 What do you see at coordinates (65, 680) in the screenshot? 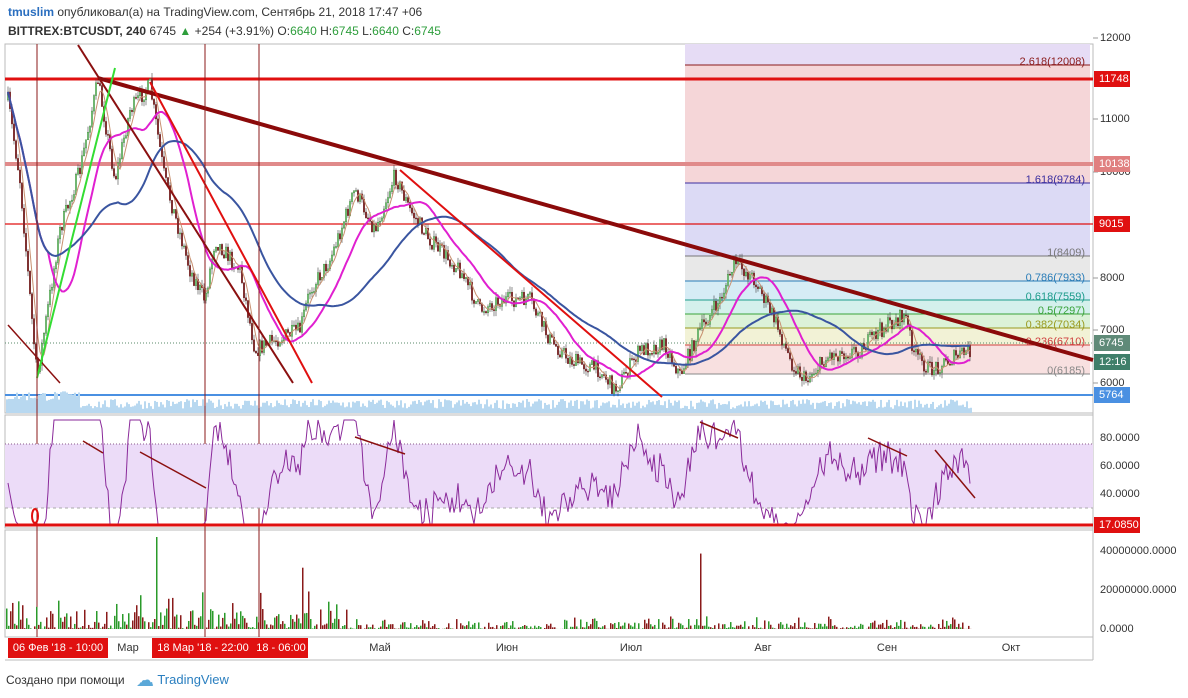
I see `made-with: Создано при помощи` at bounding box center [65, 680].